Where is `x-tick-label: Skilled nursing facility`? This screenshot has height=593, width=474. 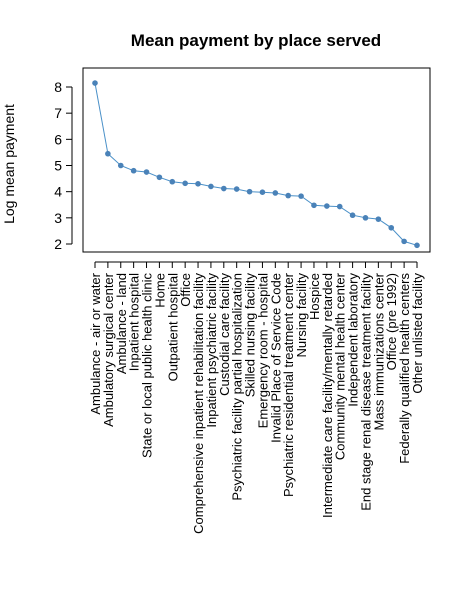
x-tick-label: Skilled nursing facility is located at coordinates (250, 335).